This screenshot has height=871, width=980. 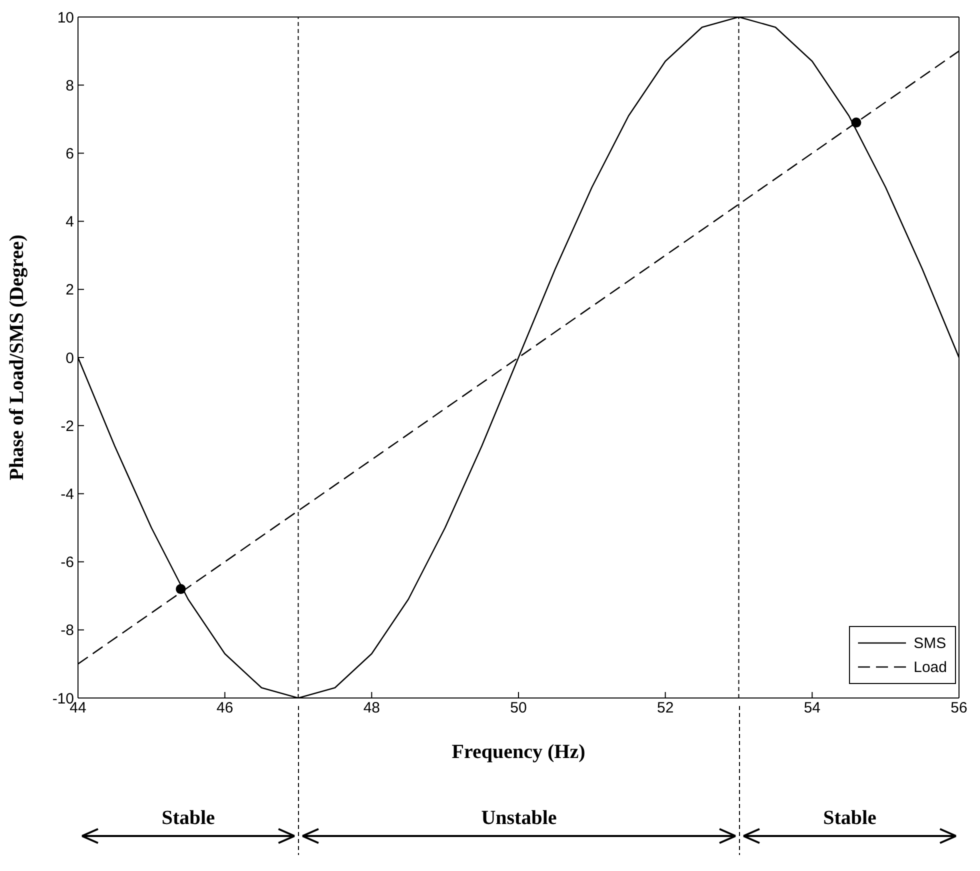 I want to click on y-tick-label: 2, so click(x=70, y=290).